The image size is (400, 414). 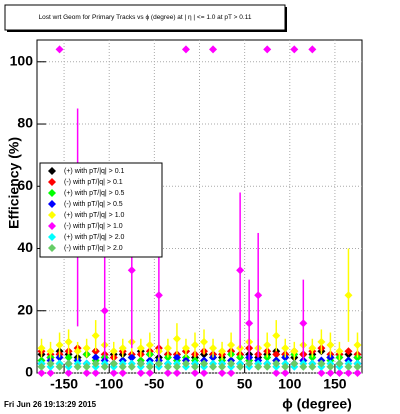 I want to click on legend-label: (+) with pT/|q| > 0.5, so click(x=94, y=193).